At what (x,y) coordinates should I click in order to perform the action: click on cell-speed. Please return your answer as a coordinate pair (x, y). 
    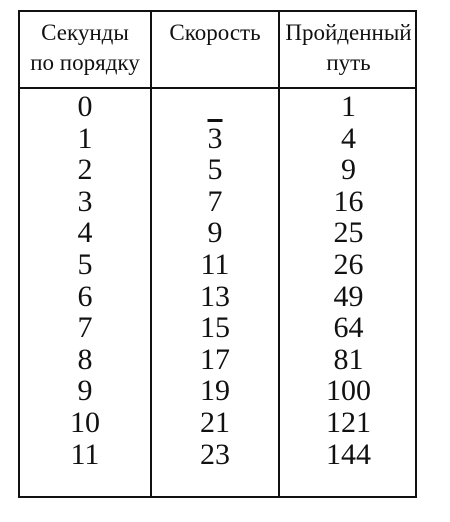
    Looking at the image, I should click on (215, 107).